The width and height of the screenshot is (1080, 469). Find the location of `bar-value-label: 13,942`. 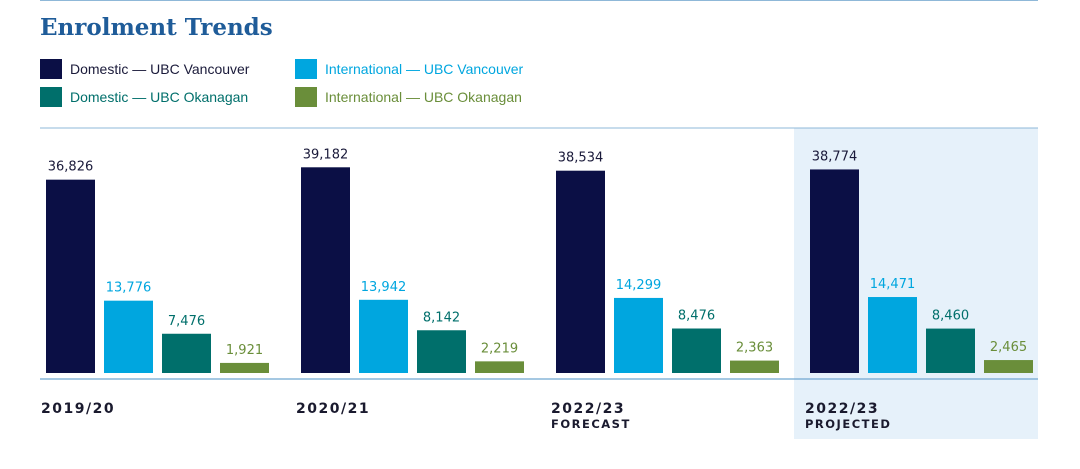

bar-value-label: 13,942 is located at coordinates (384, 287).